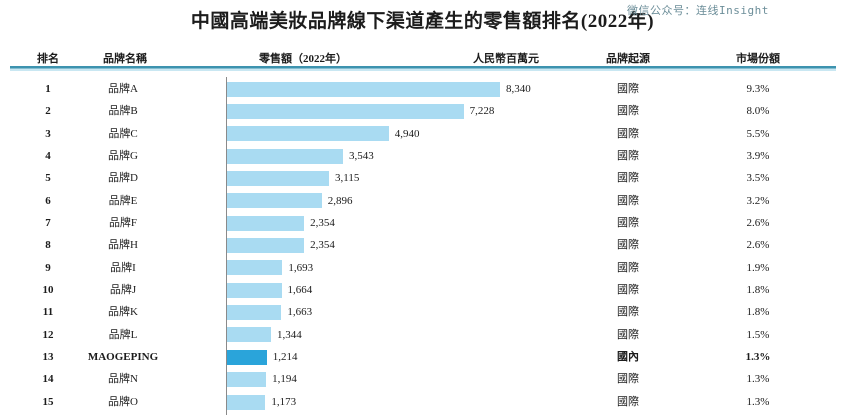  What do you see at coordinates (300, 290) in the screenshot?
I see `value-label: 1,664` at bounding box center [300, 290].